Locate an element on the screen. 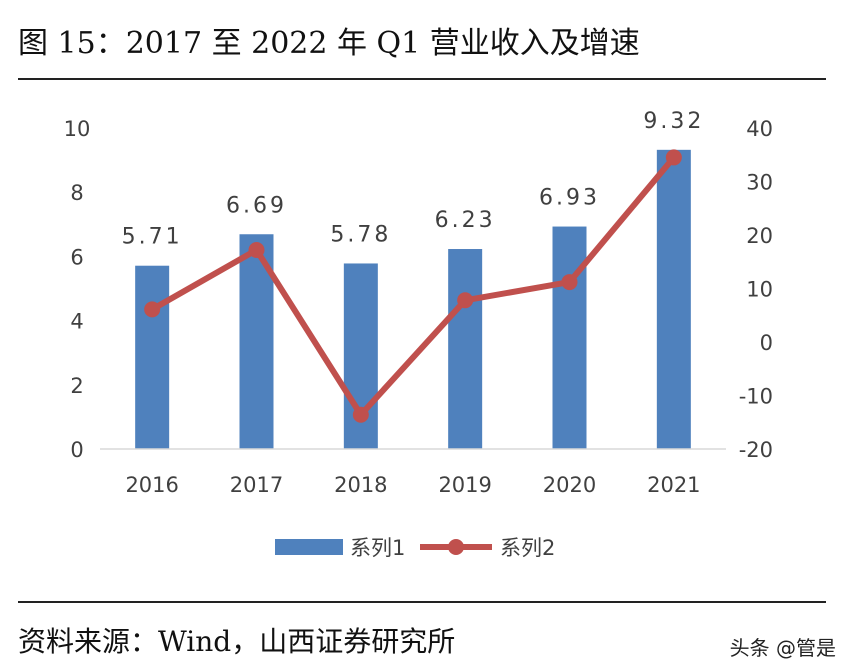 This screenshot has width=854, height=671. series2-point-2020 is located at coordinates (569, 282).